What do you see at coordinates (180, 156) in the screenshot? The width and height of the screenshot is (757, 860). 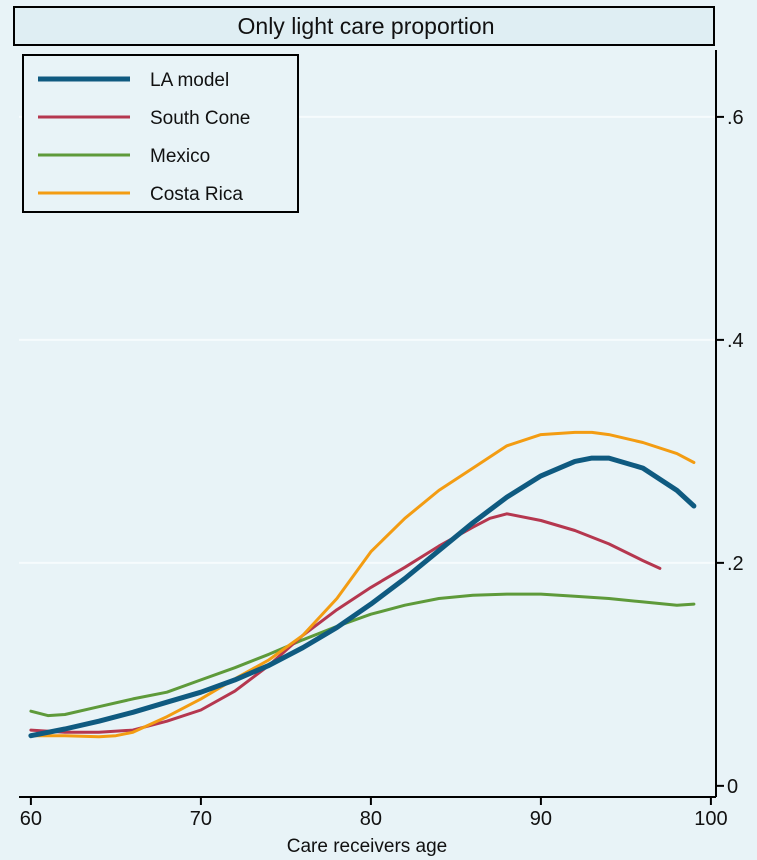 I see `legend-label: Mexico` at bounding box center [180, 156].